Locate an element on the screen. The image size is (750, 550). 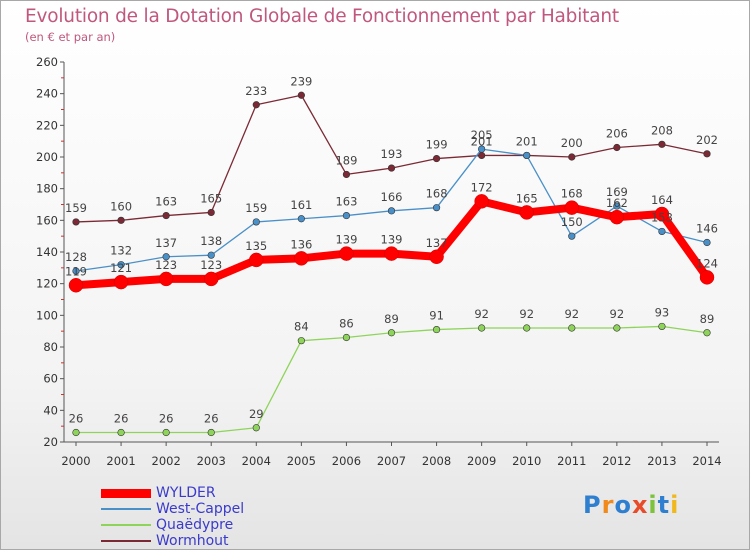
y-tick-label: 40 is located at coordinates (50, 410).